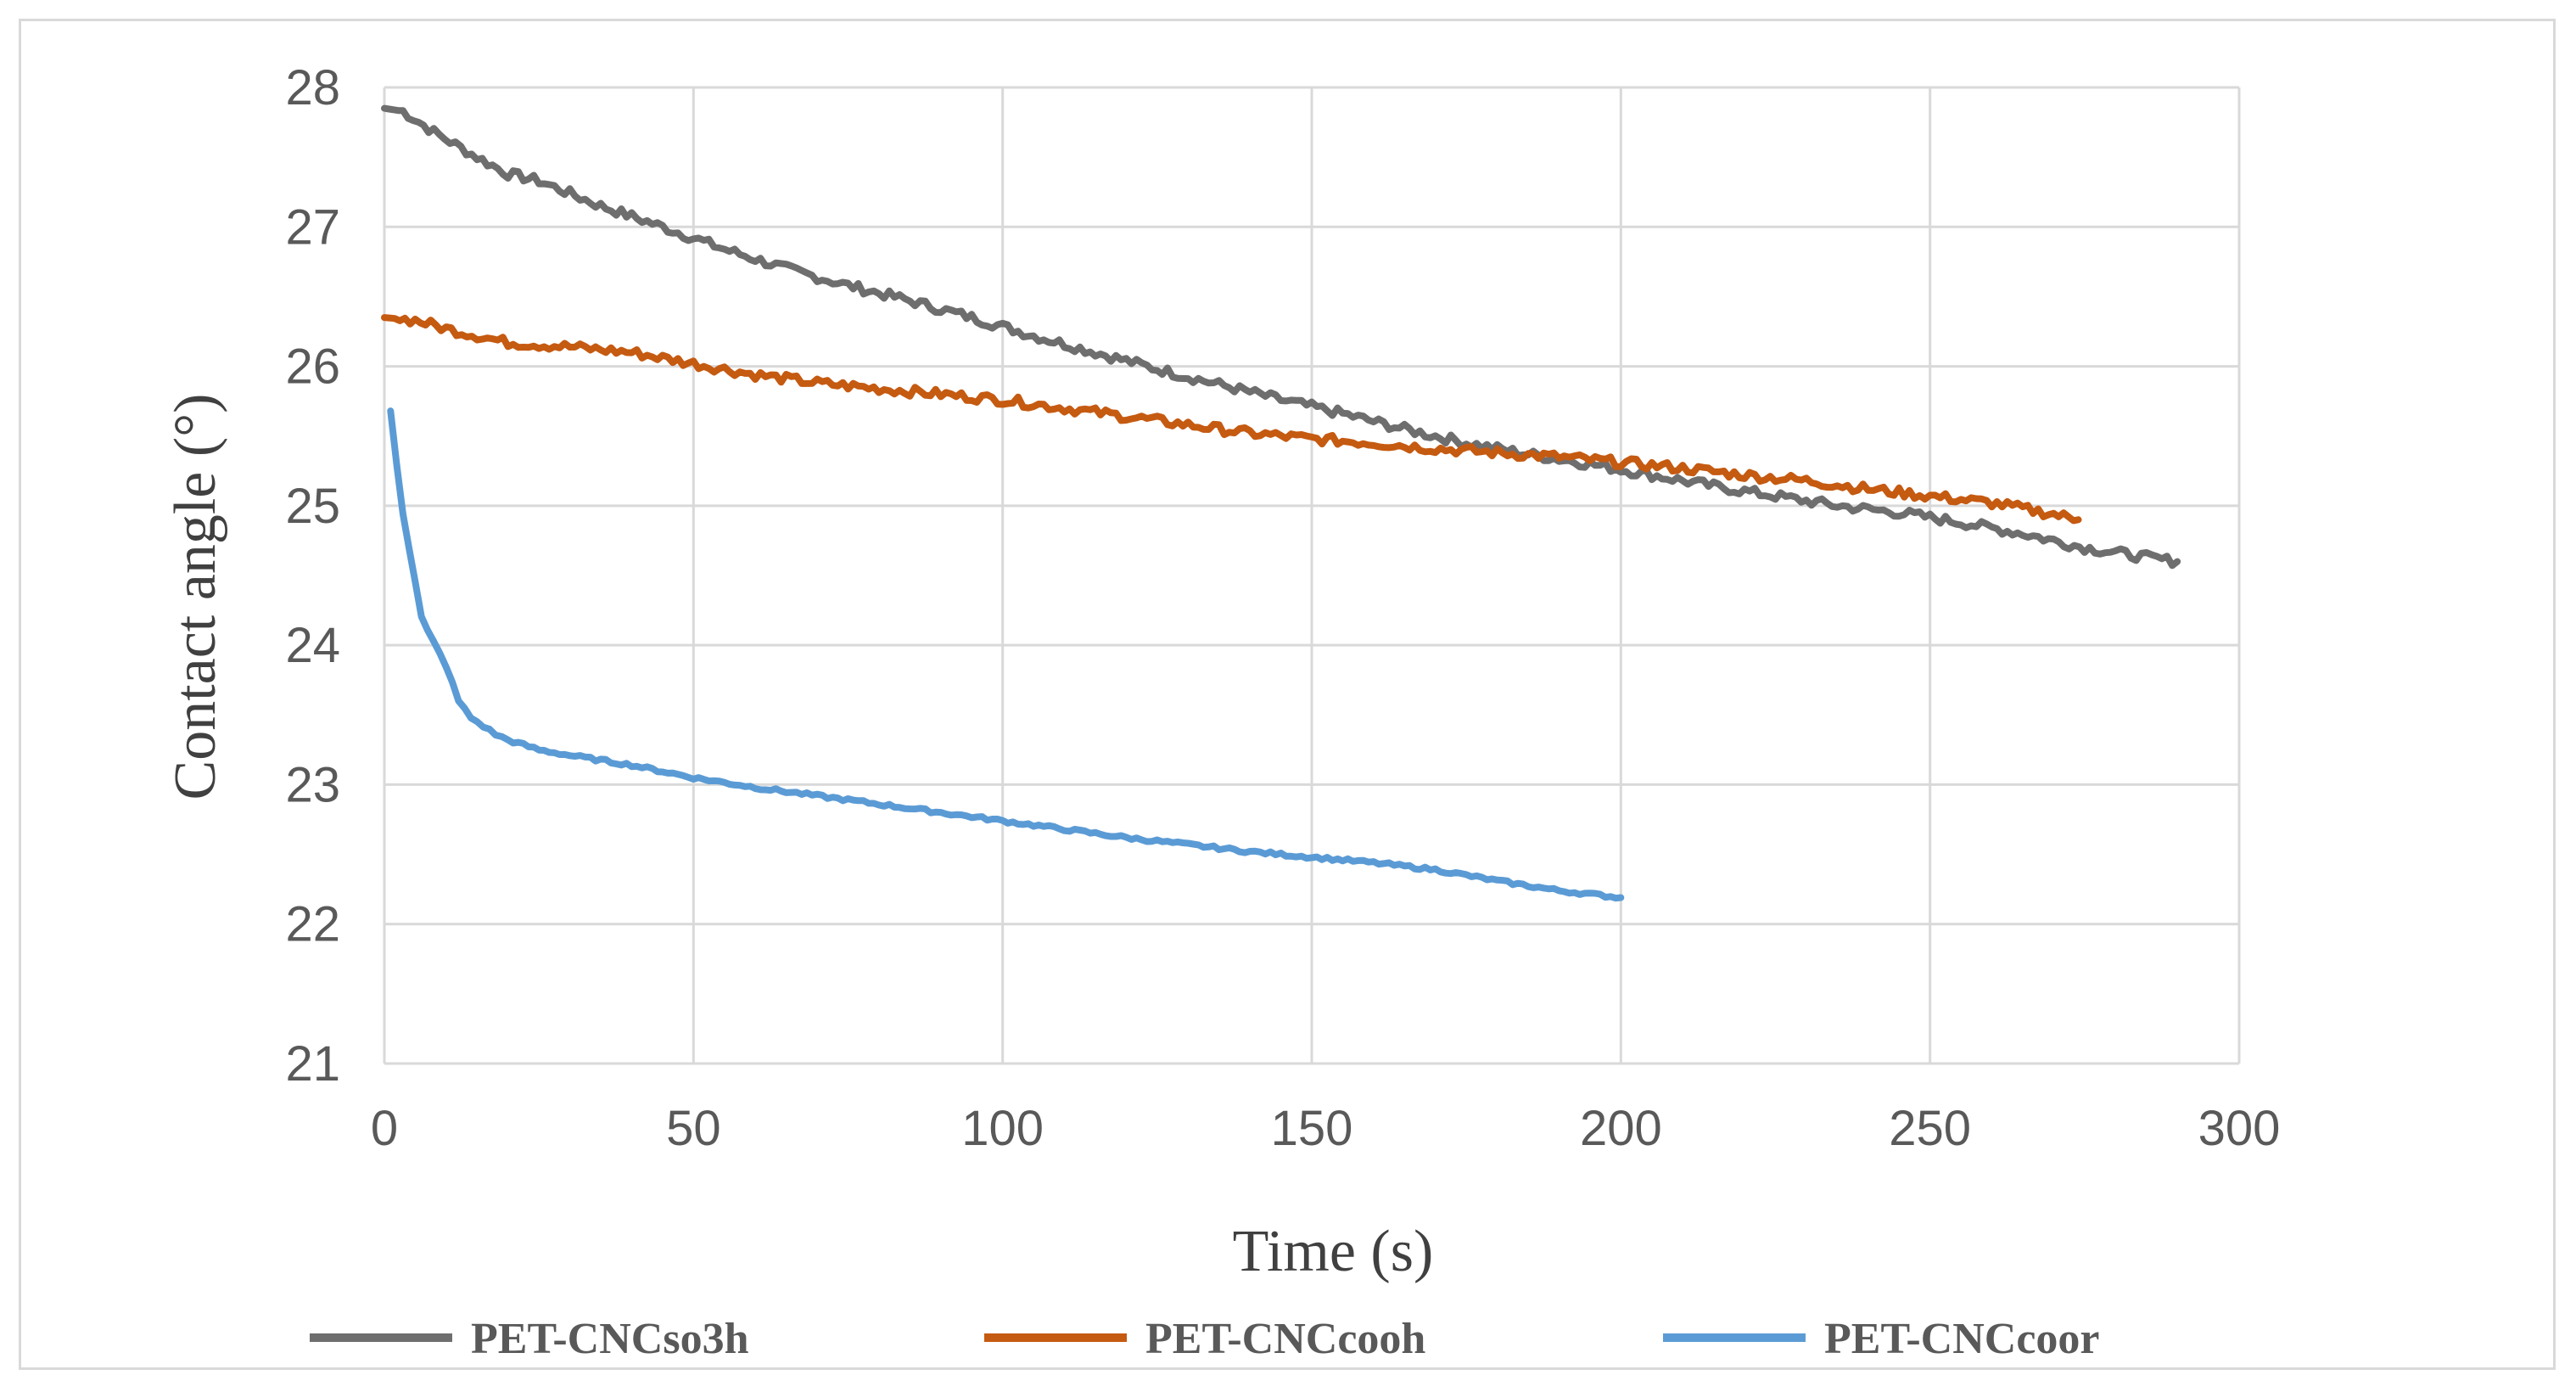 This screenshot has height=1392, width=2576. Describe the element at coordinates (312, 645) in the screenshot. I see `y-tick-label: 24` at that location.